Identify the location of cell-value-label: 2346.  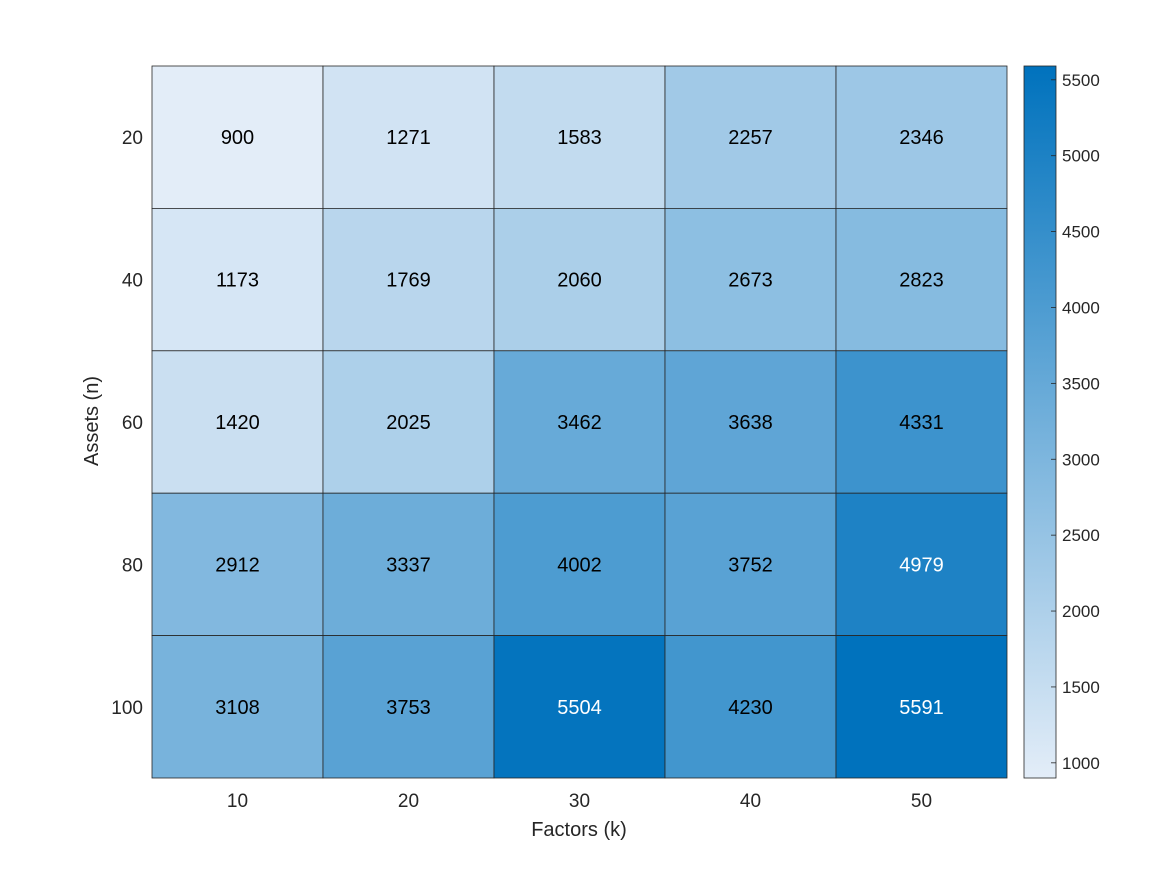
(921, 138).